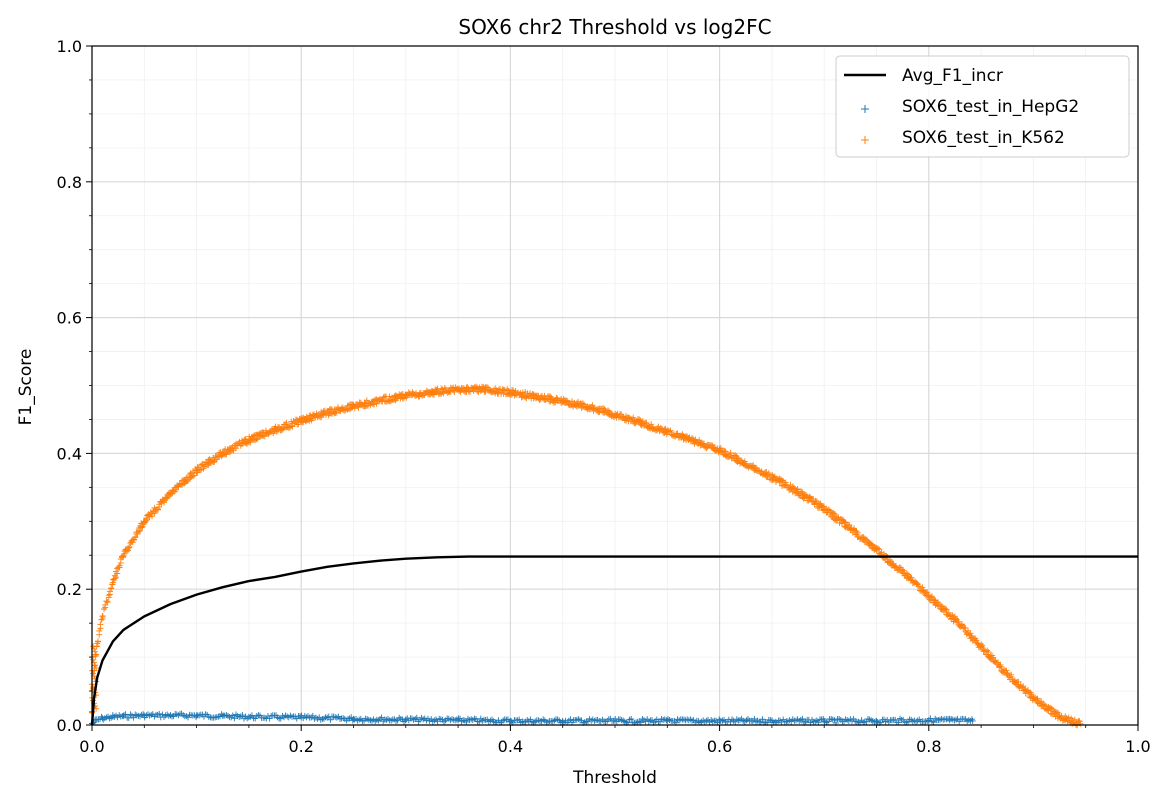 The width and height of the screenshot is (1169, 807). What do you see at coordinates (990, 107) in the screenshot?
I see `legend-label: SOX6_test_in_HepG2` at bounding box center [990, 107].